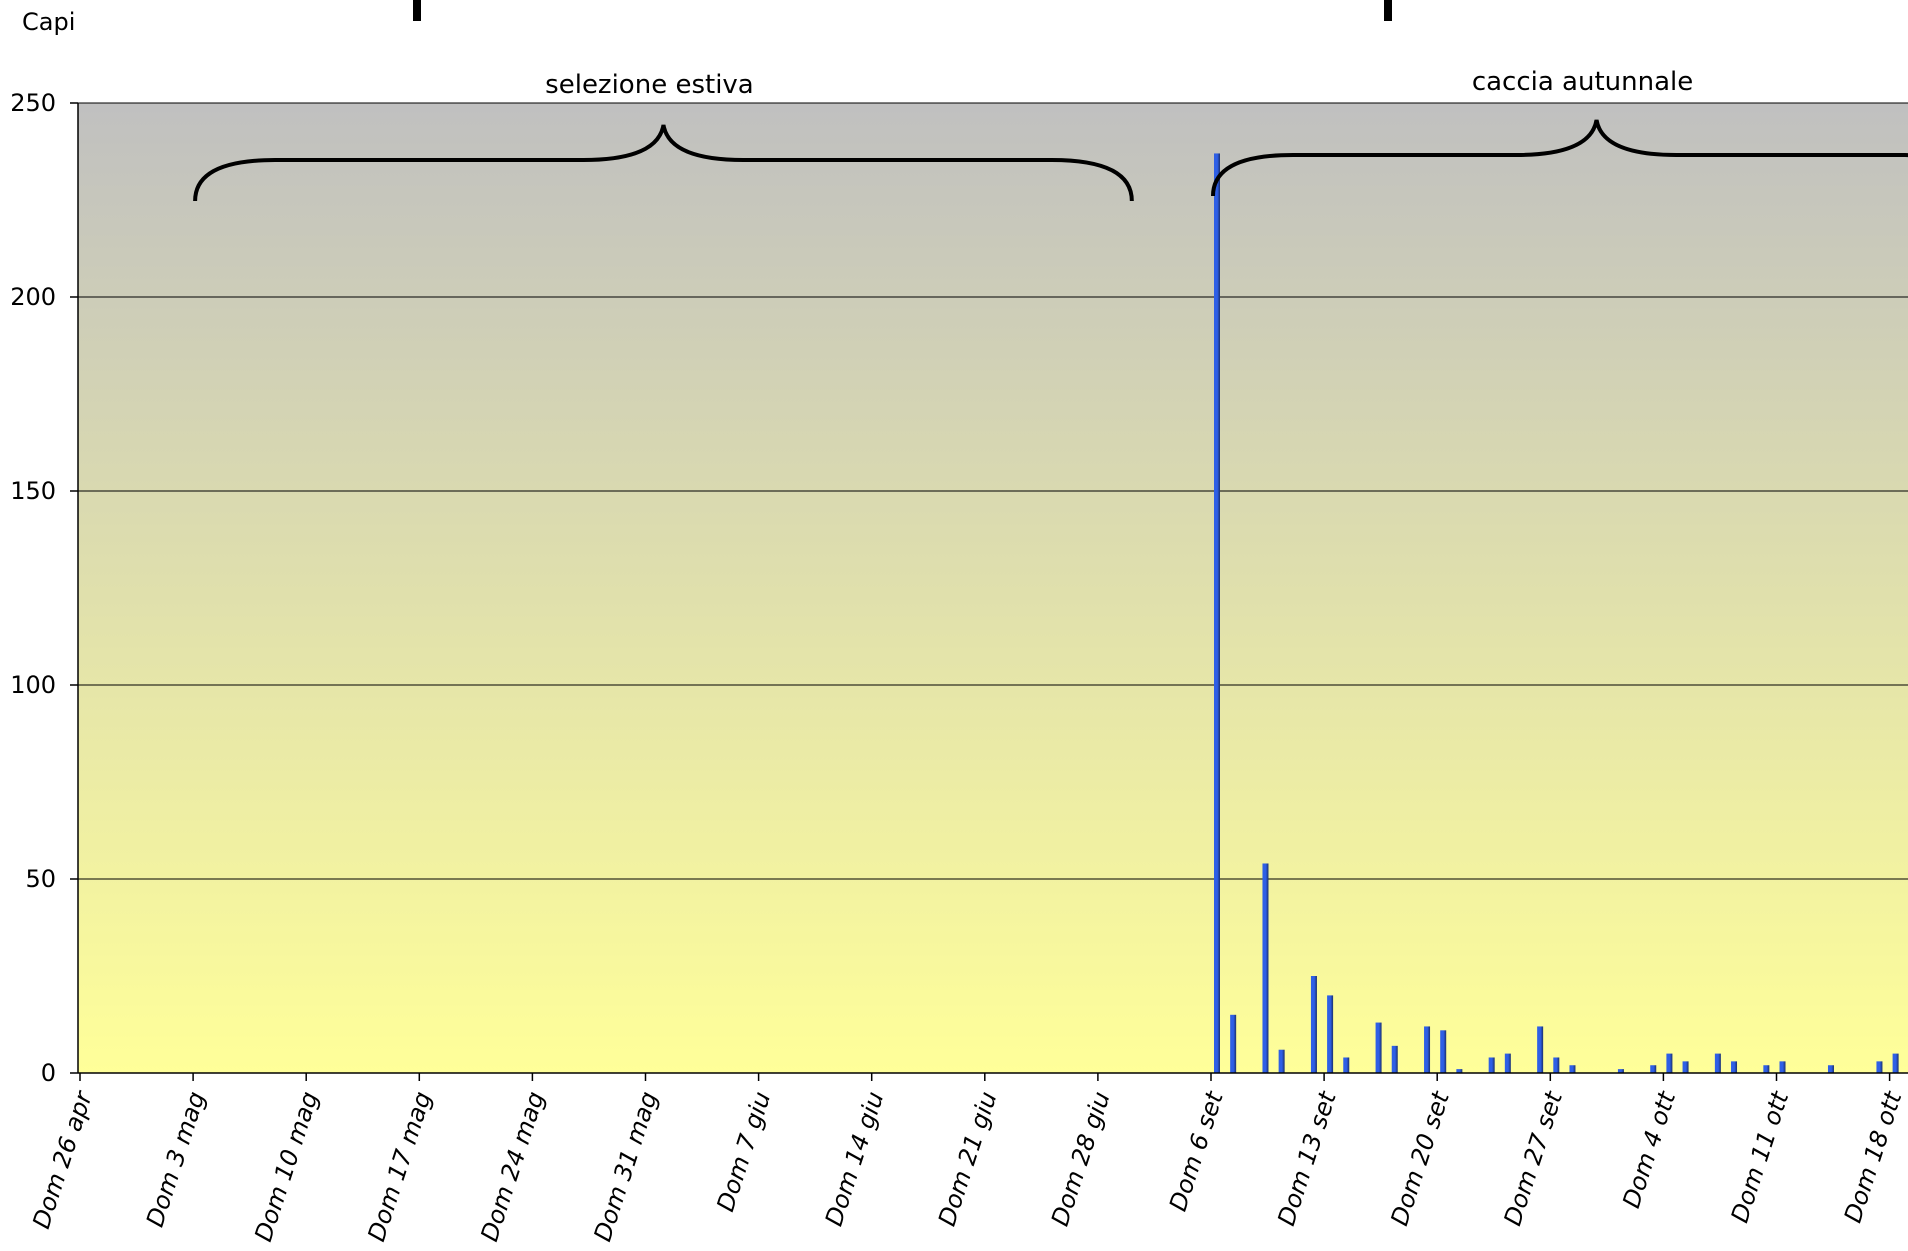 The width and height of the screenshot is (1908, 1251). I want to click on x-tick-label: Dom 4 ott, so click(1649, 1149).